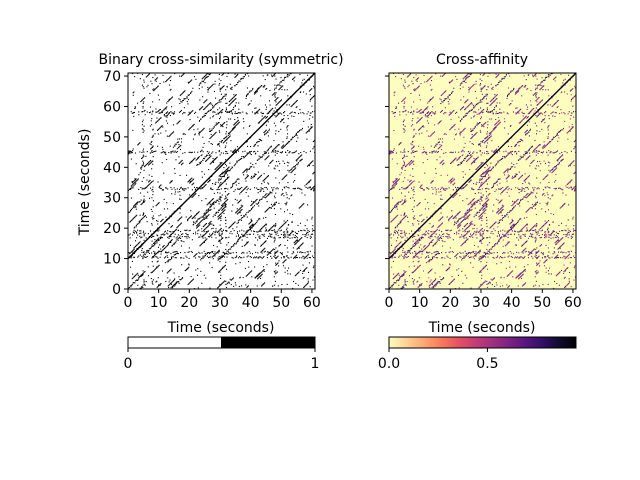 The height and width of the screenshot is (480, 640). I want to click on binary-colorbar-frame, so click(221, 342).